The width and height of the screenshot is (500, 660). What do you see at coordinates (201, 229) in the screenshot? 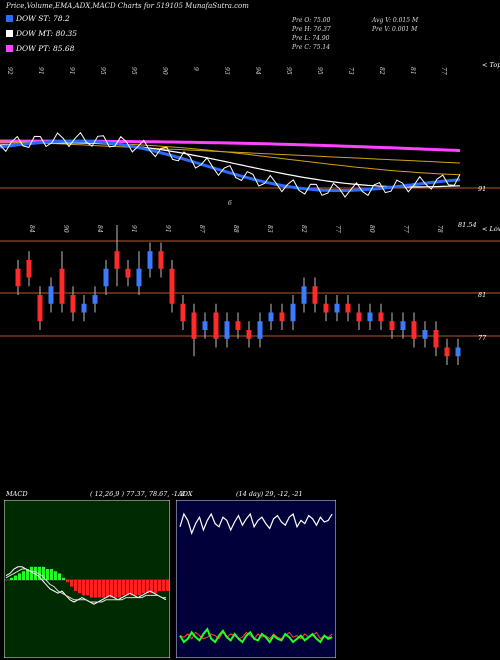
I see `low-label: 87` at bounding box center [201, 229].